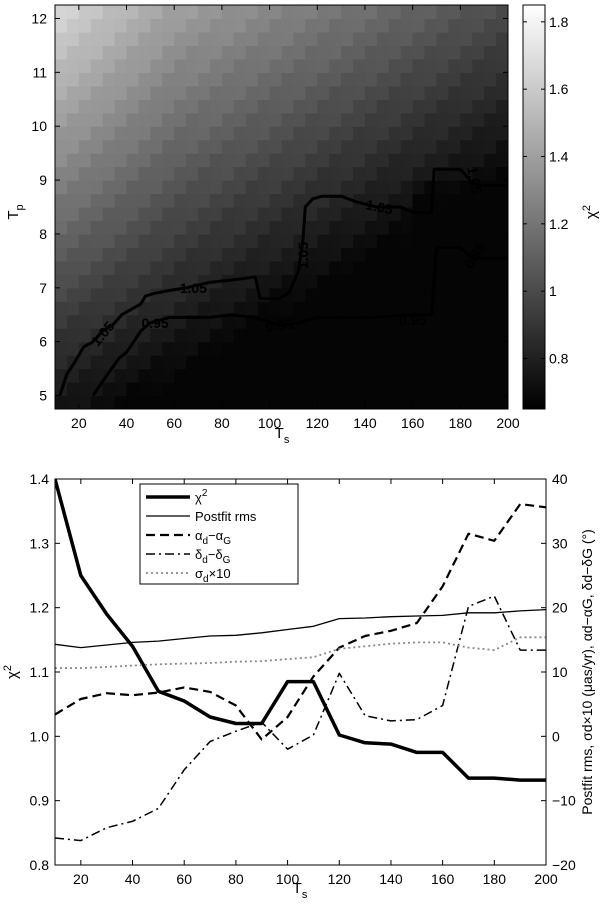  What do you see at coordinates (340, 879) in the screenshot?
I see `x-tick-label: 120` at bounding box center [340, 879].